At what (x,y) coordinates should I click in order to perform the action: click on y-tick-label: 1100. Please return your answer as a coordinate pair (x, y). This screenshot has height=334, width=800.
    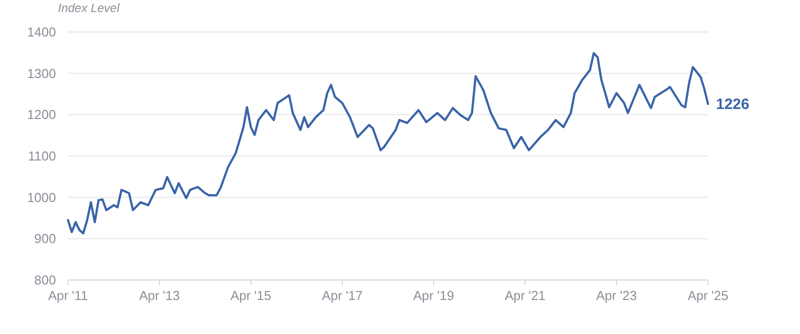
    Looking at the image, I should click on (42, 156).